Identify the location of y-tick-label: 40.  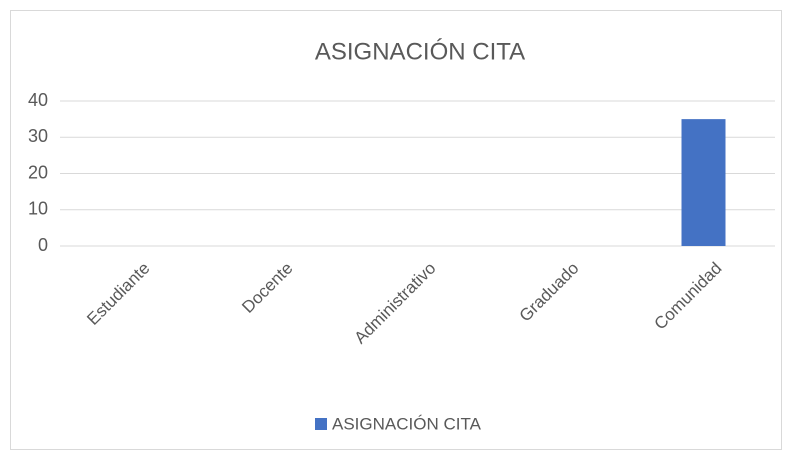
(38, 100).